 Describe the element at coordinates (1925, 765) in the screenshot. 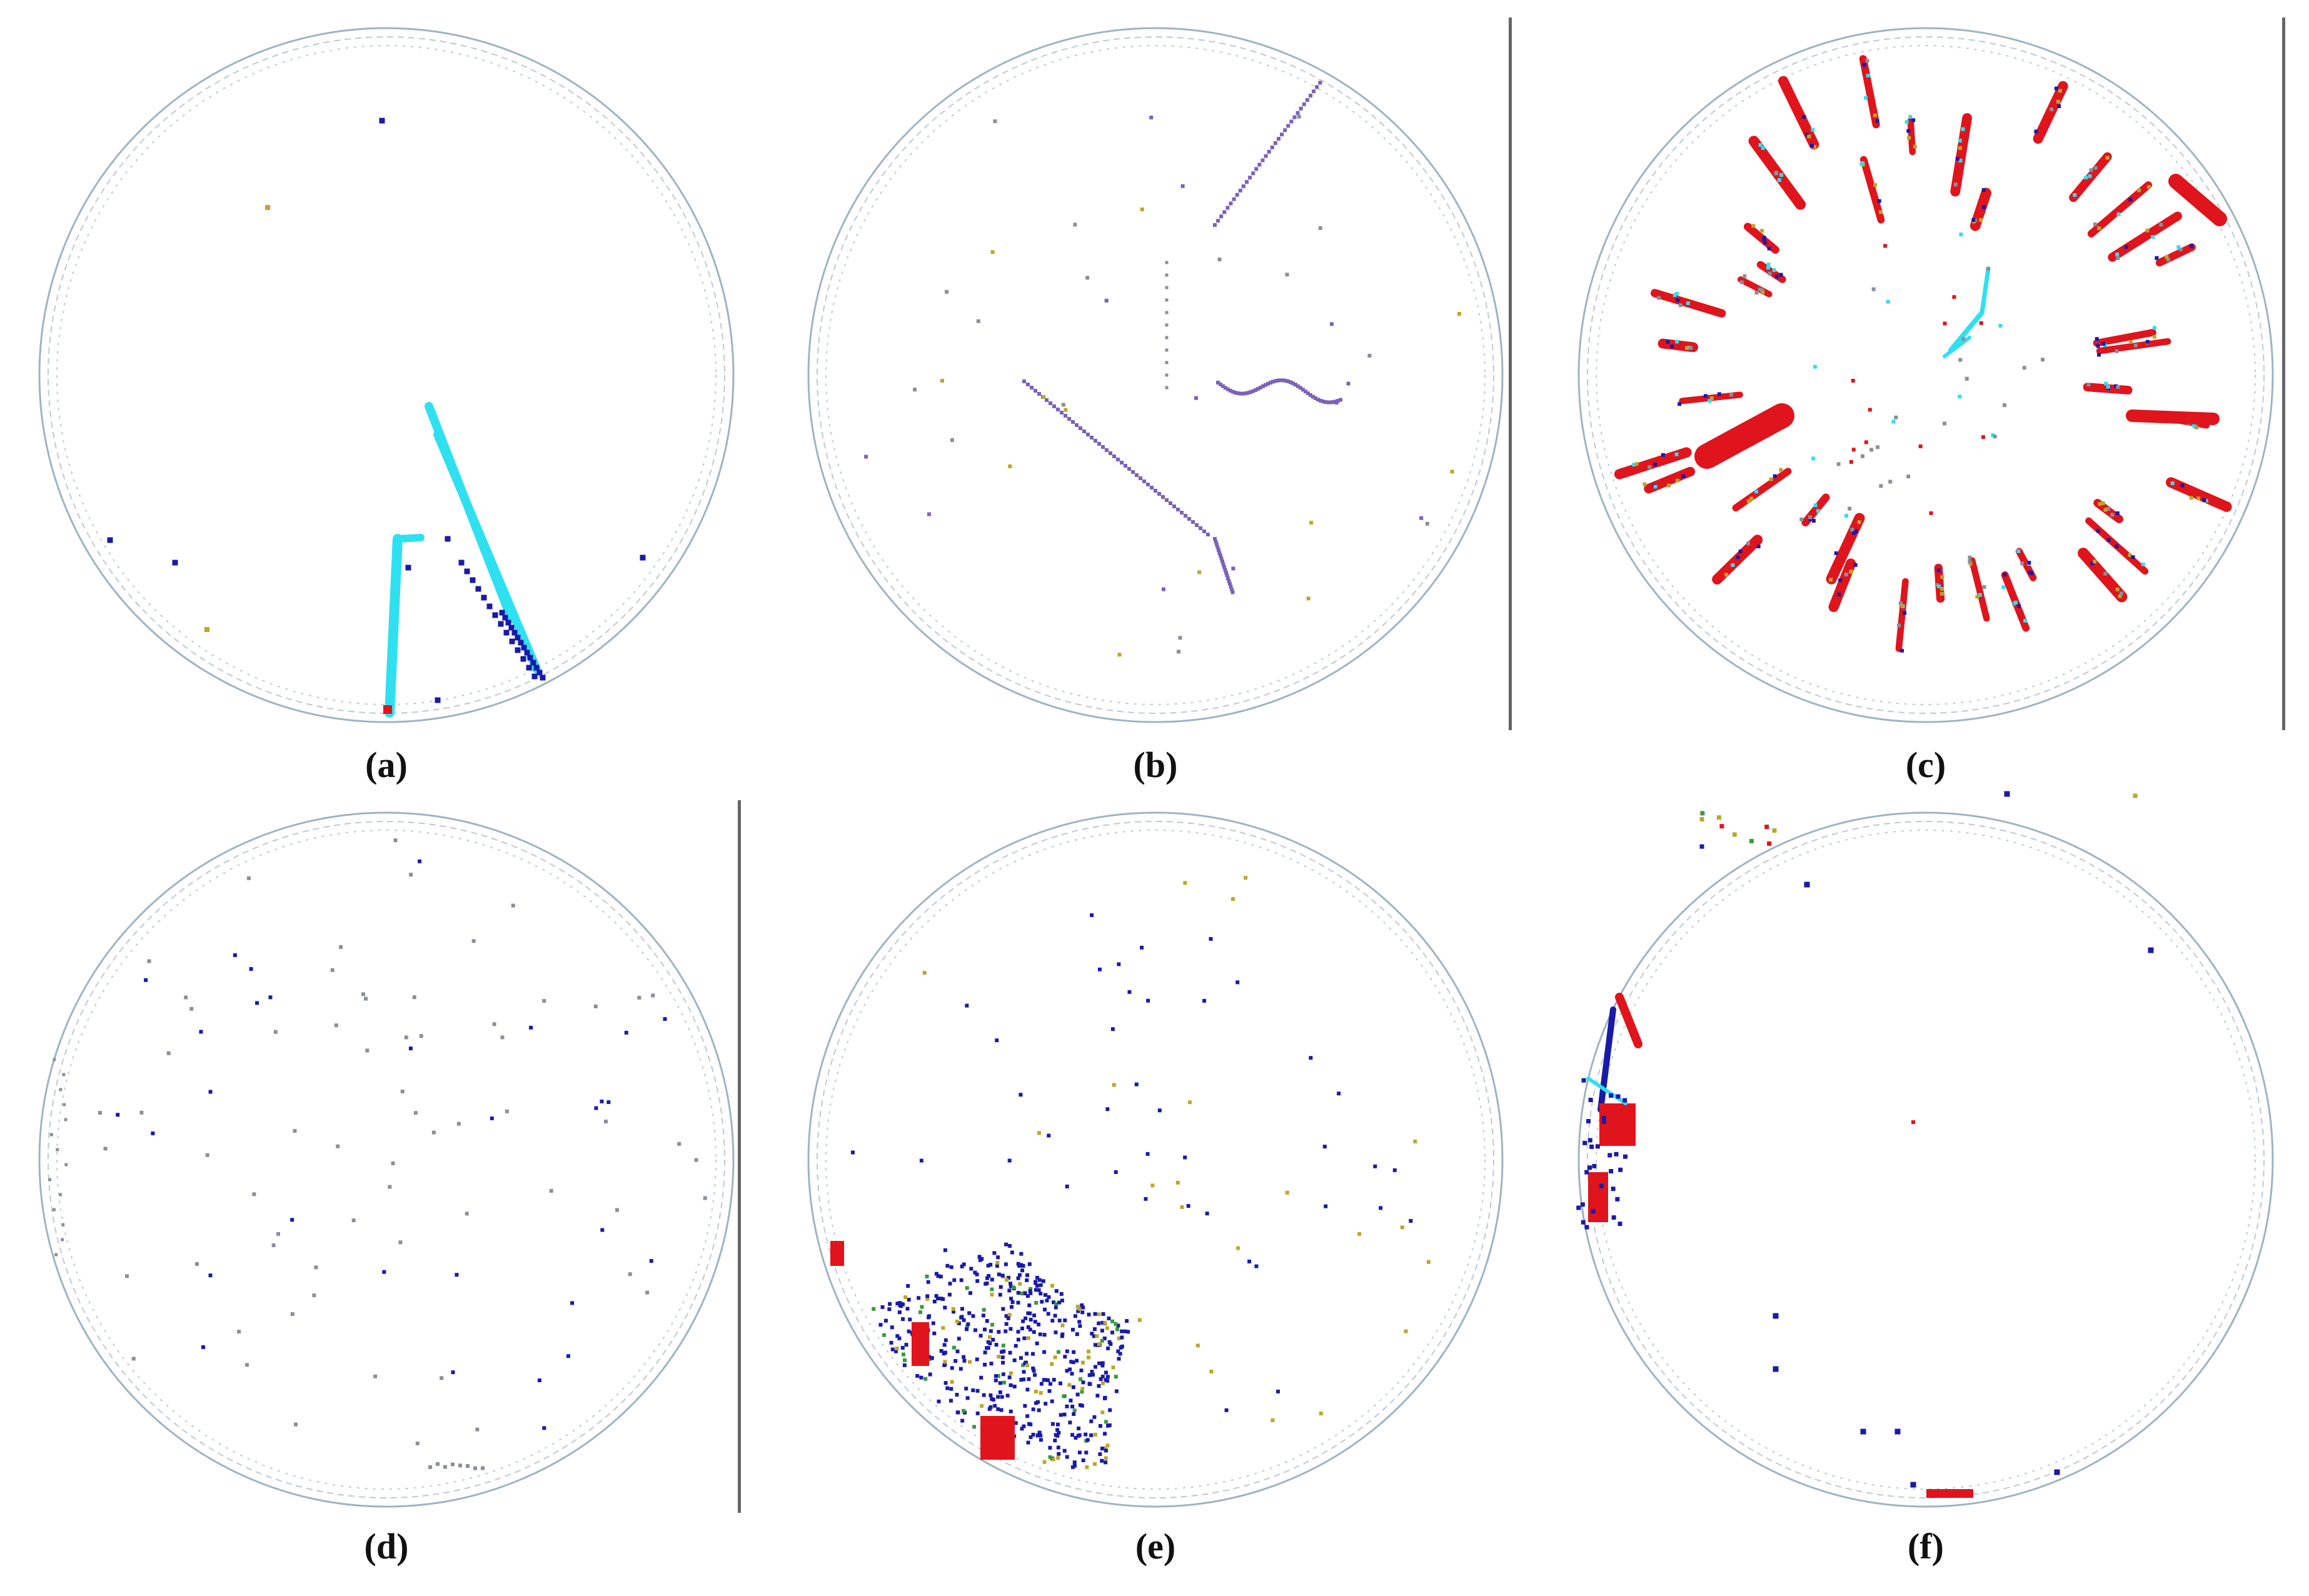

I see `panel-label-c: (c)` at that location.